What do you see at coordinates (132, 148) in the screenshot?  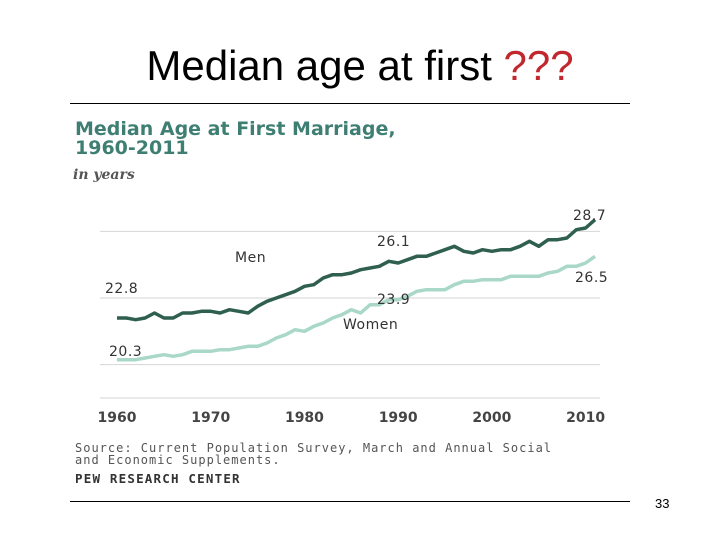 I see `chart-title-line2: 1960-2011` at bounding box center [132, 148].